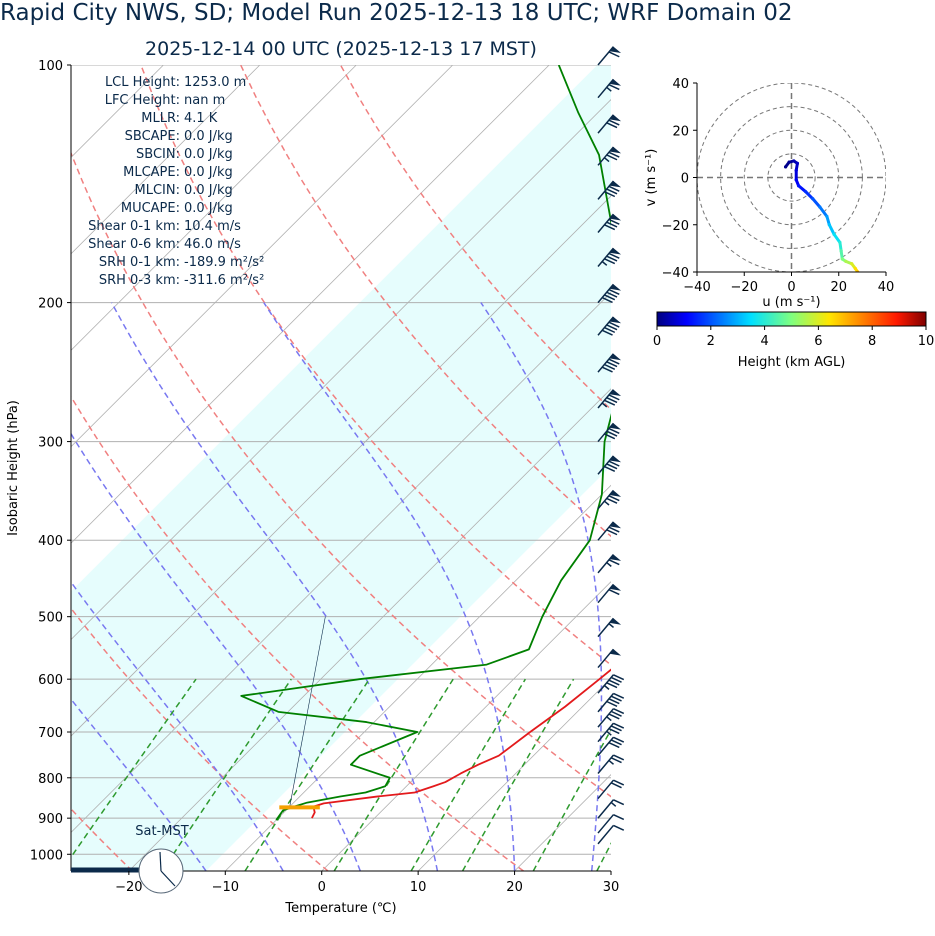 This screenshot has width=935, height=936. Describe the element at coordinates (128, 887) in the screenshot. I see `x-tick-label: −20` at that location.